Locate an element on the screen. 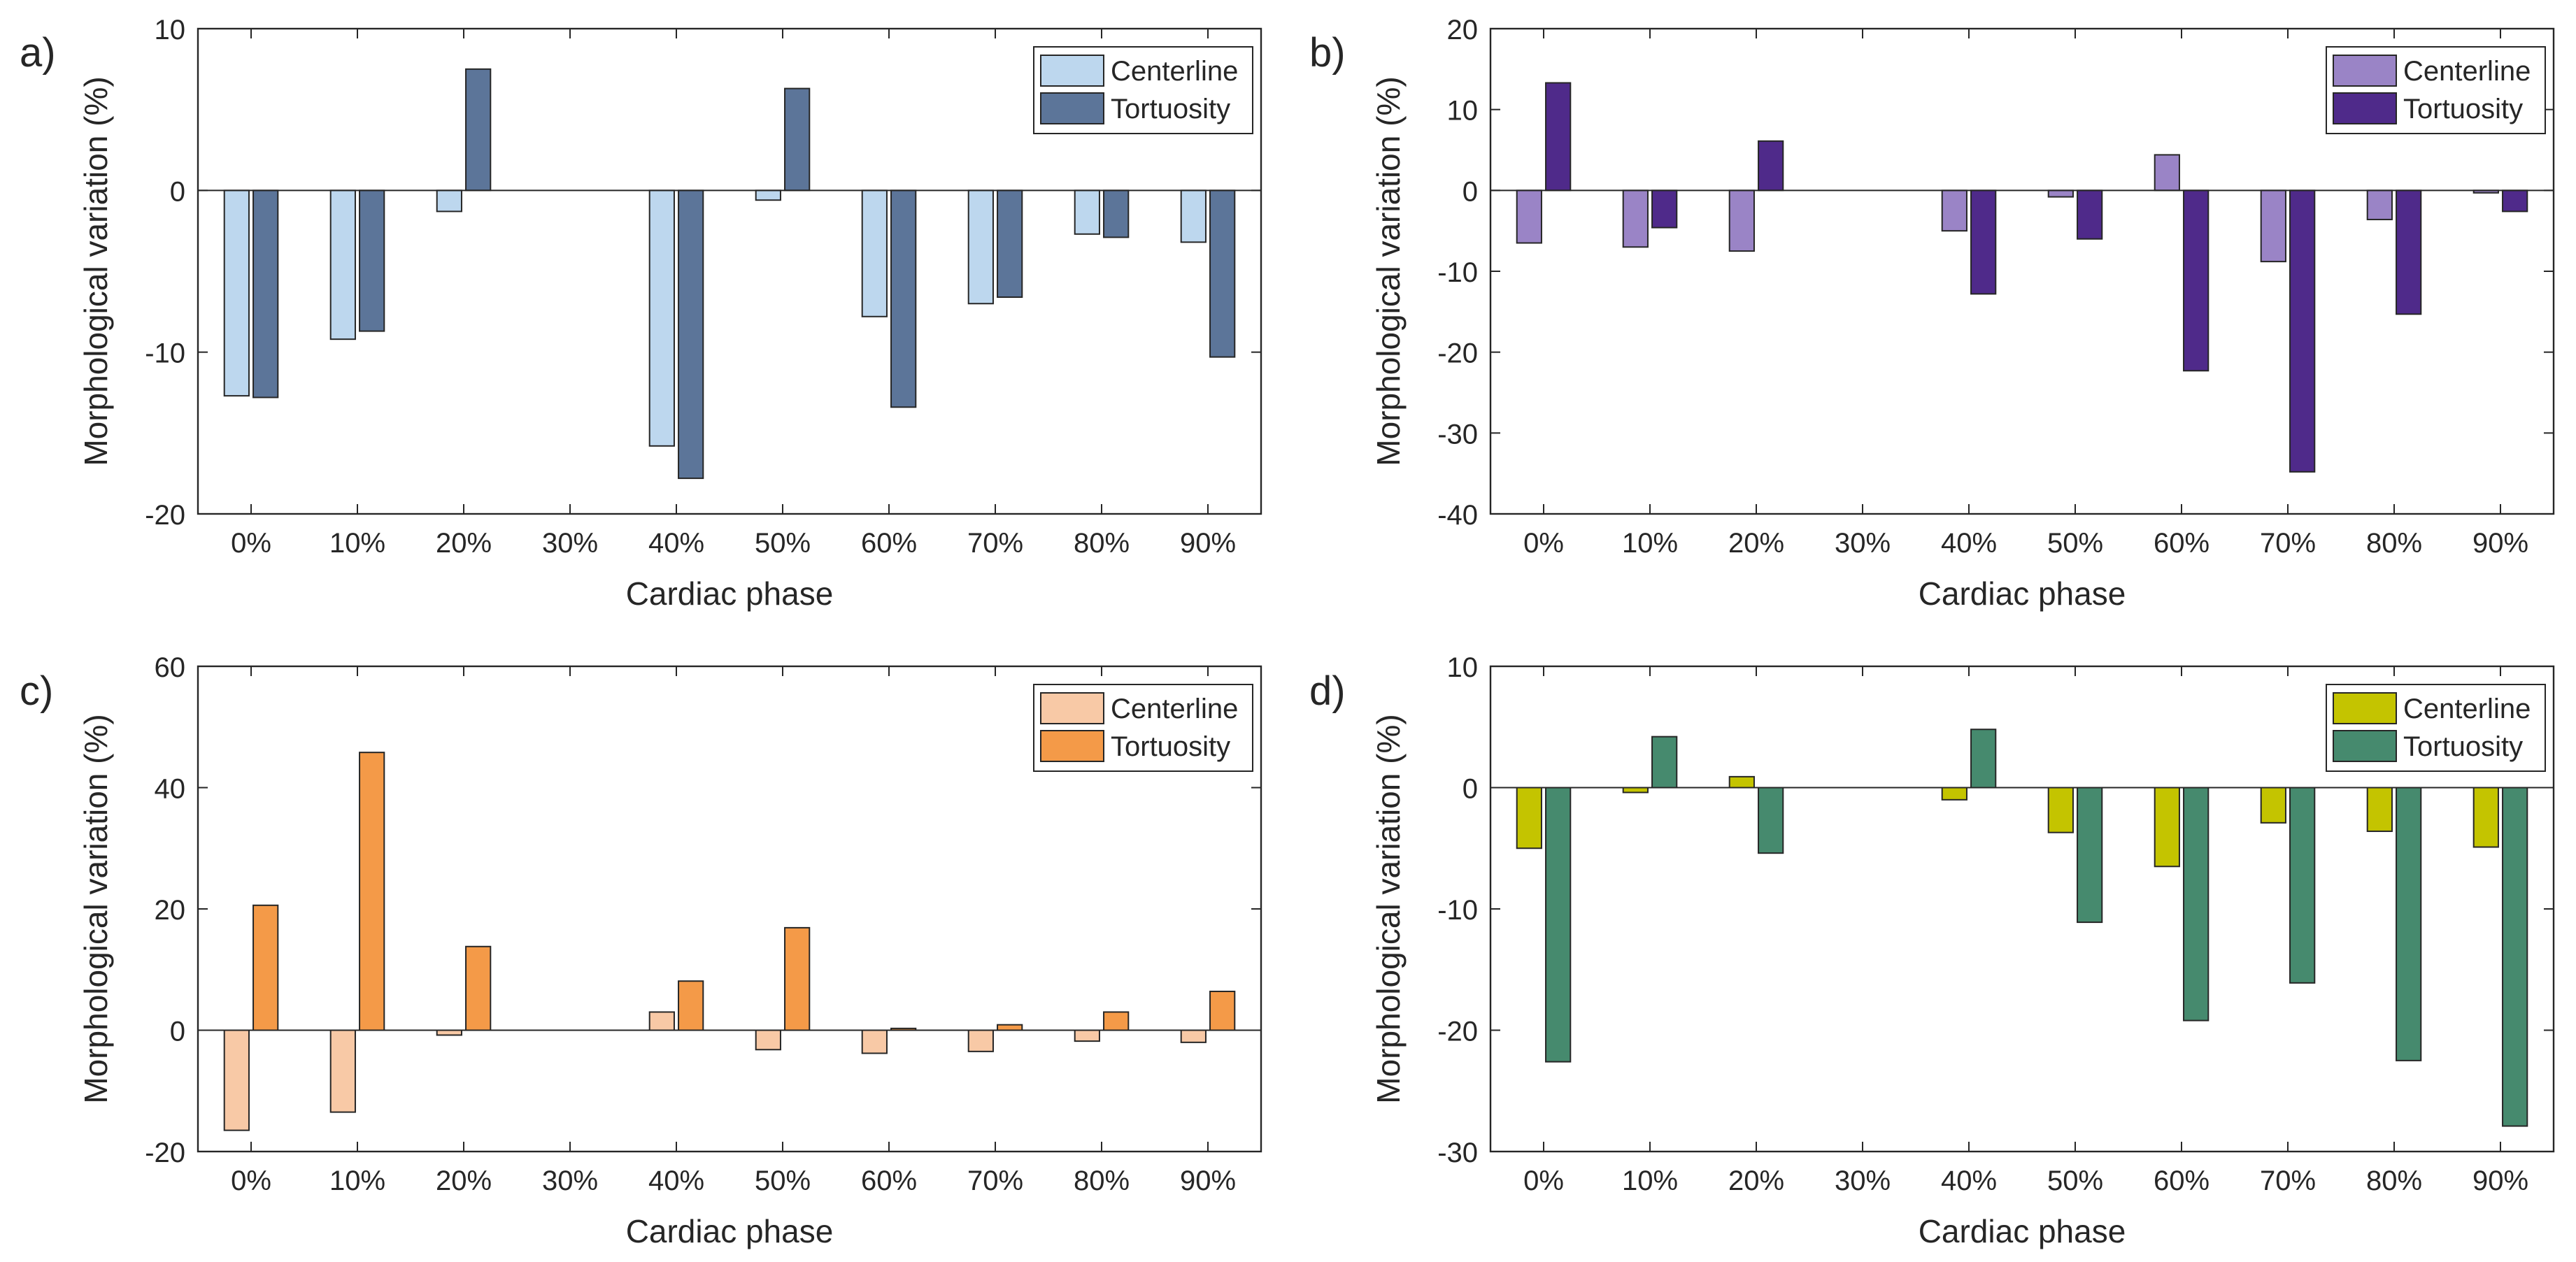  y-tick-label: 40 is located at coordinates (170, 790).